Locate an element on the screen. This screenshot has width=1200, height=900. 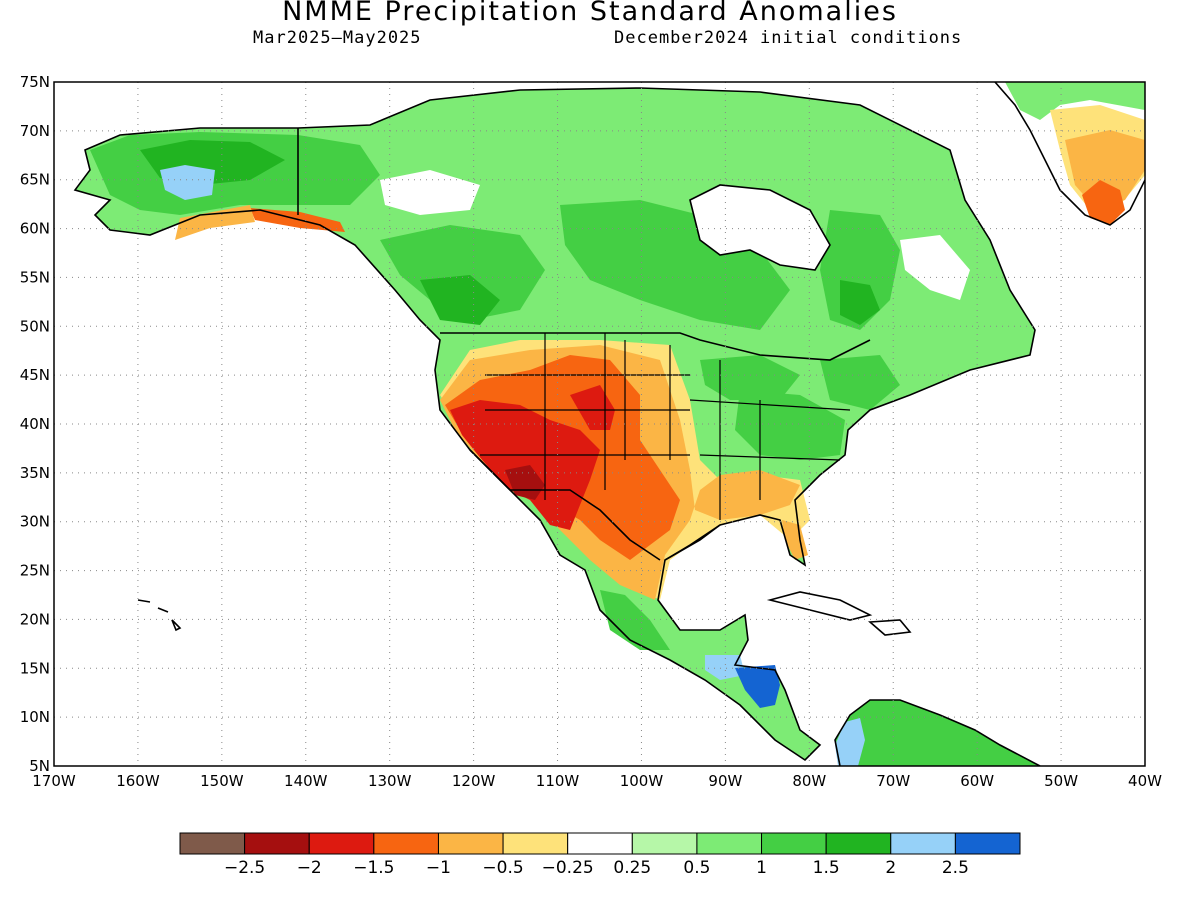
coastline-gulf is located at coordinates (692, 542).